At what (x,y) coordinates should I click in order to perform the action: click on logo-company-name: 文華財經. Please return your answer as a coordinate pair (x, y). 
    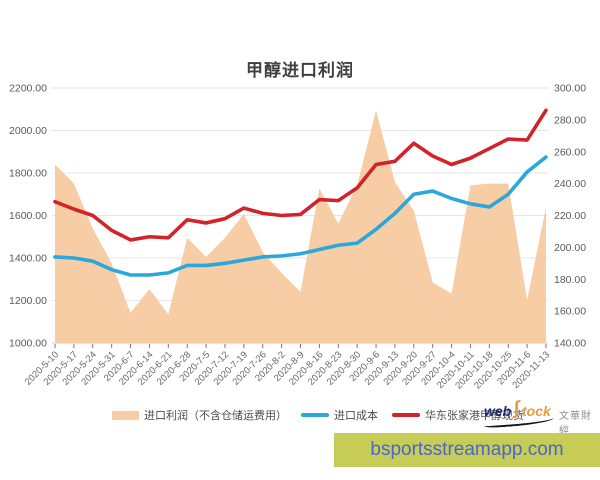
    Looking at the image, I should click on (575, 424).